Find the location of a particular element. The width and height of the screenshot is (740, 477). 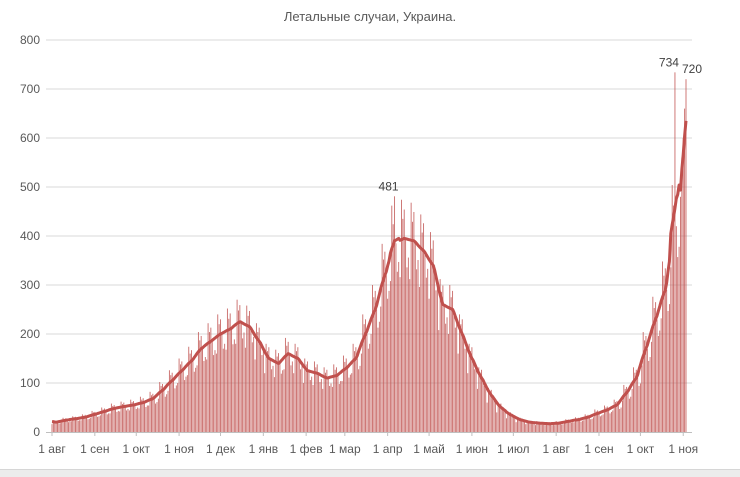

y-tick-label: 400 is located at coordinates (30, 236).